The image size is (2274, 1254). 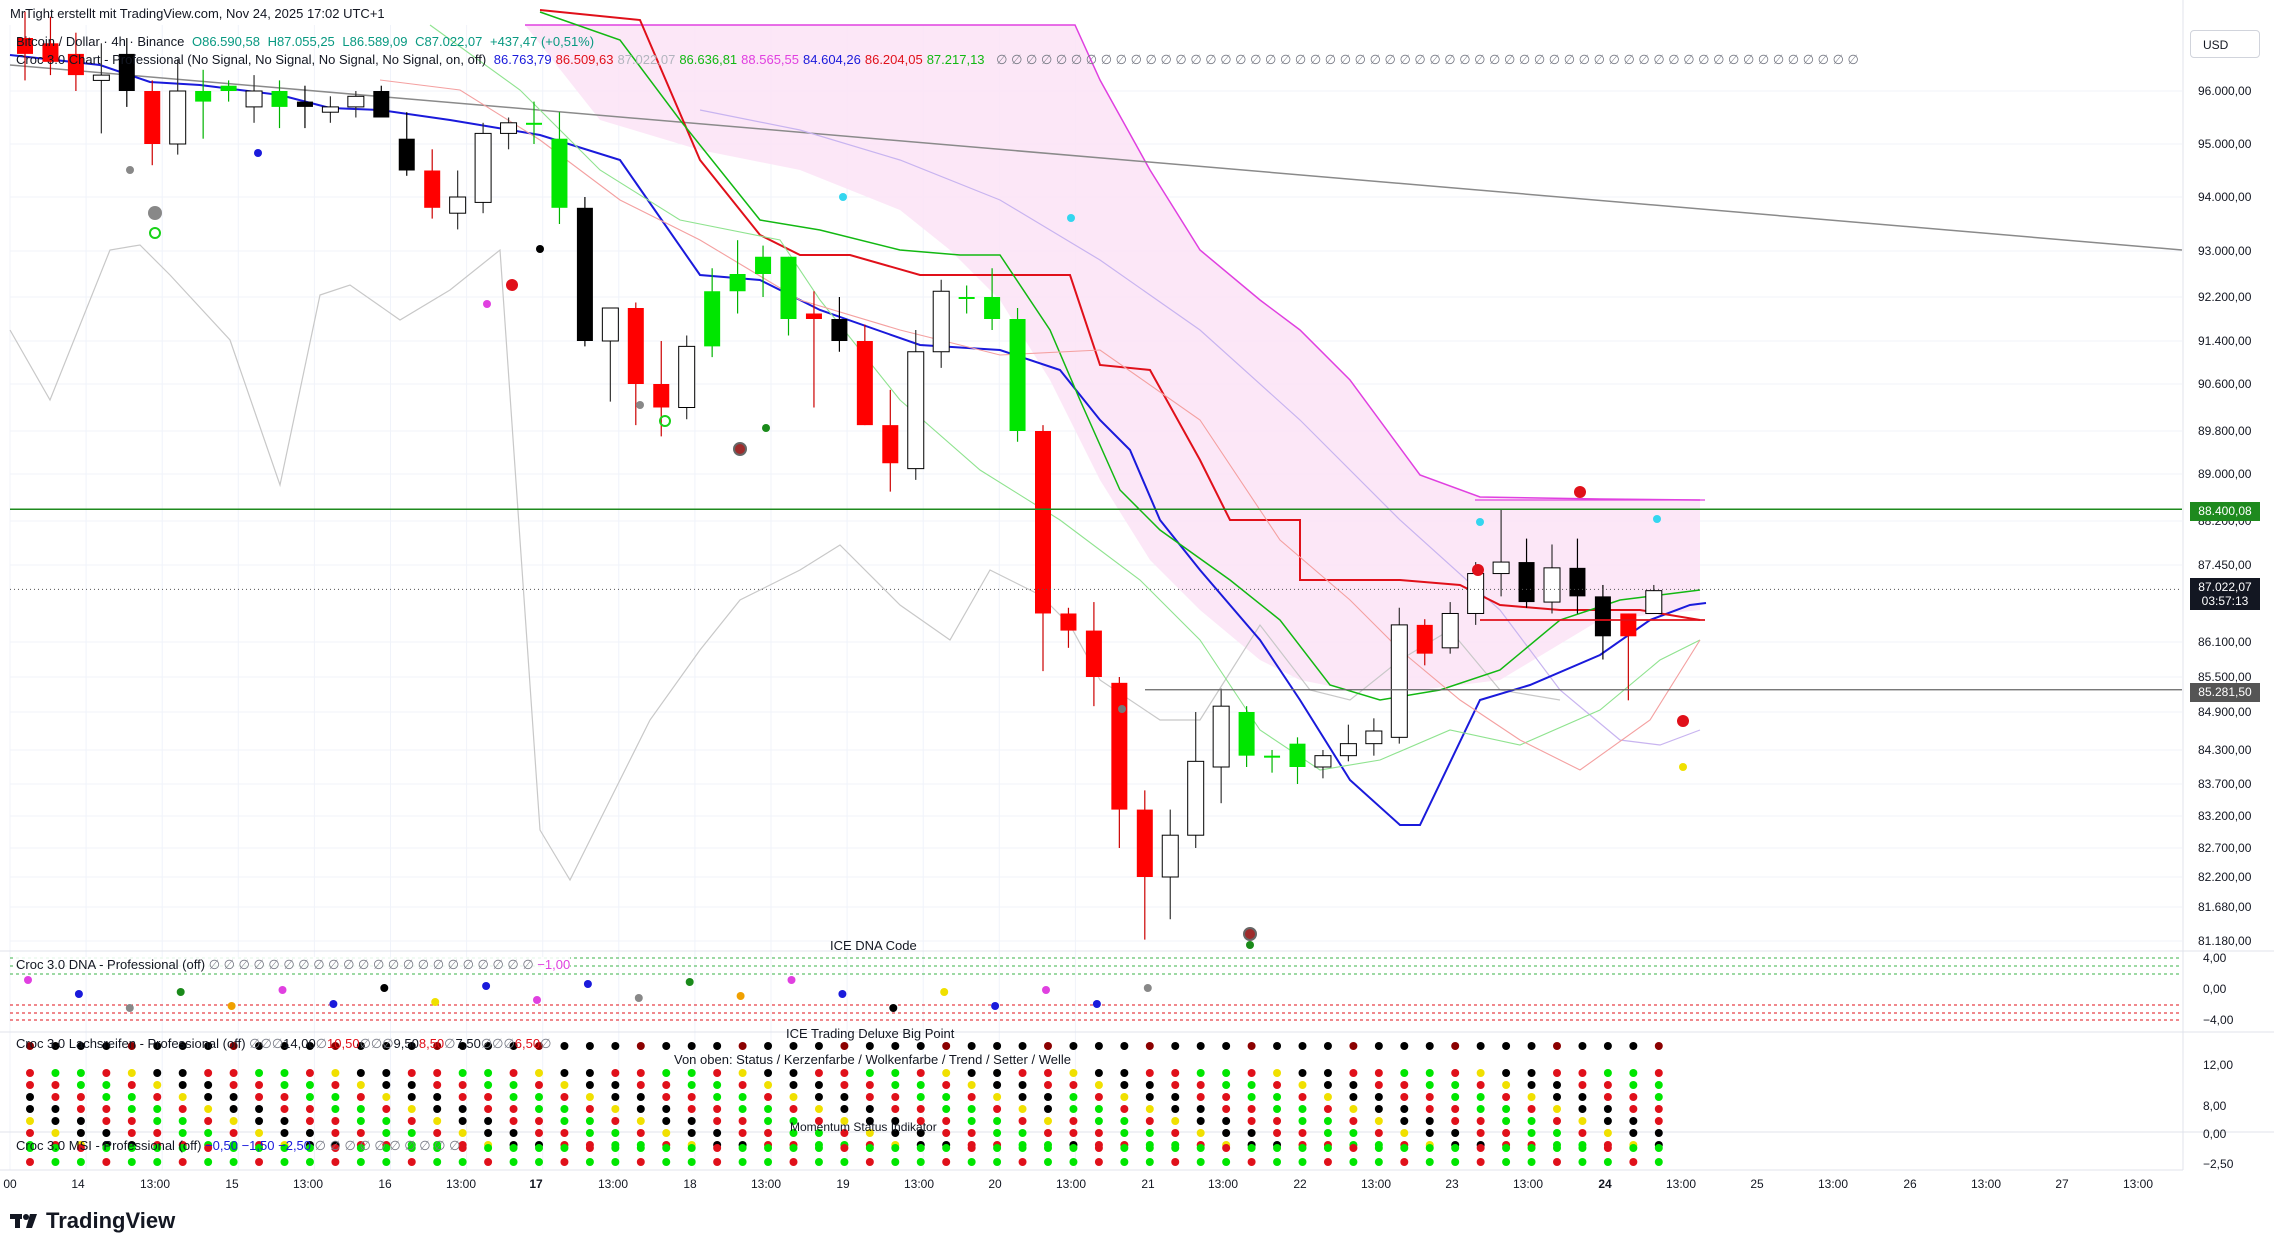 What do you see at coordinates (449, 41) in the screenshot?
I see `ohlc-close: C87.022,07` at bounding box center [449, 41].